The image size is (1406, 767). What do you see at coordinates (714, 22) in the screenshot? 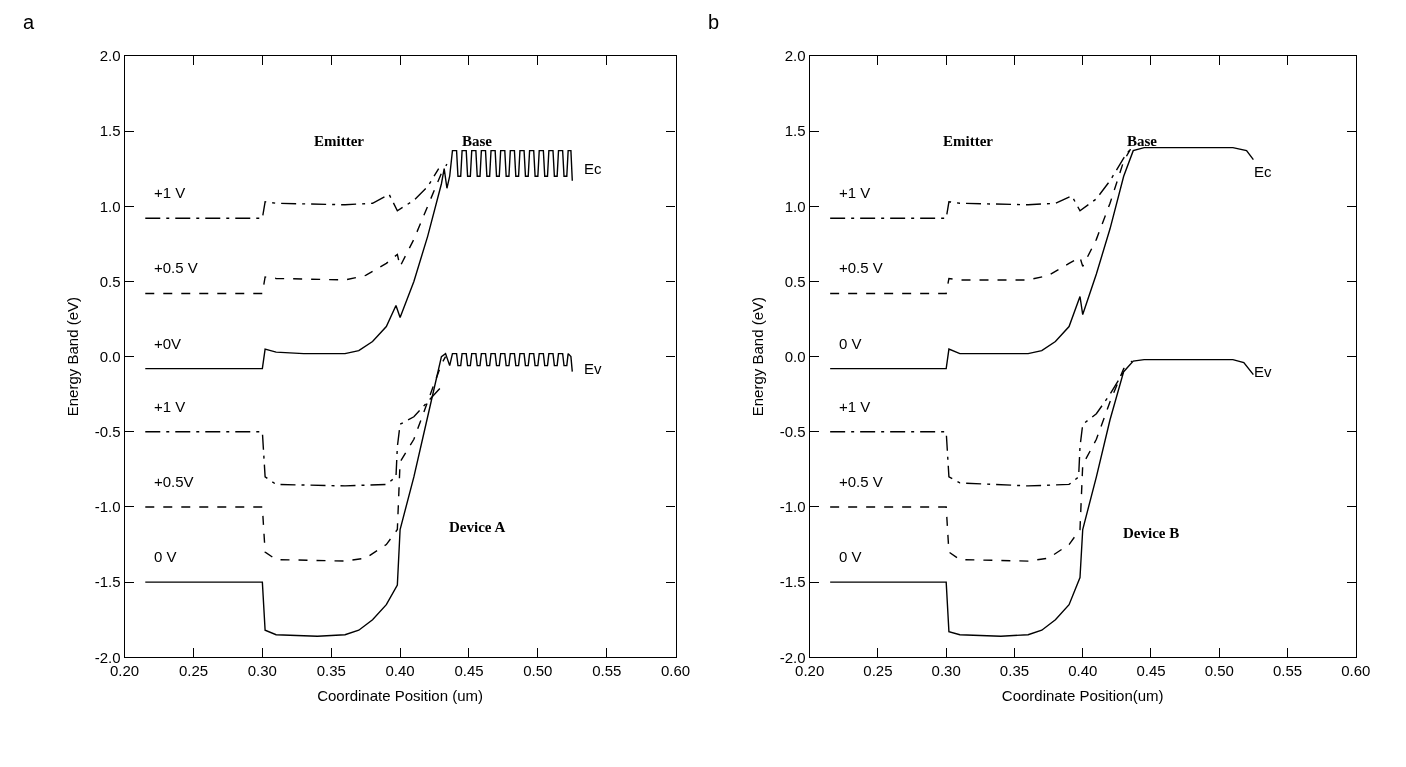
I see `chart-title: b` at bounding box center [714, 22].